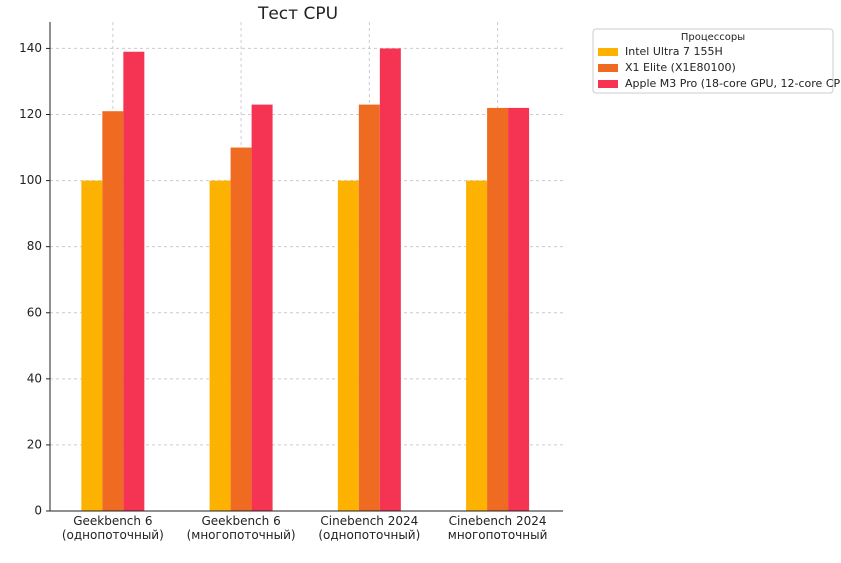  I want to click on y-tick-label: 40, so click(34, 378).